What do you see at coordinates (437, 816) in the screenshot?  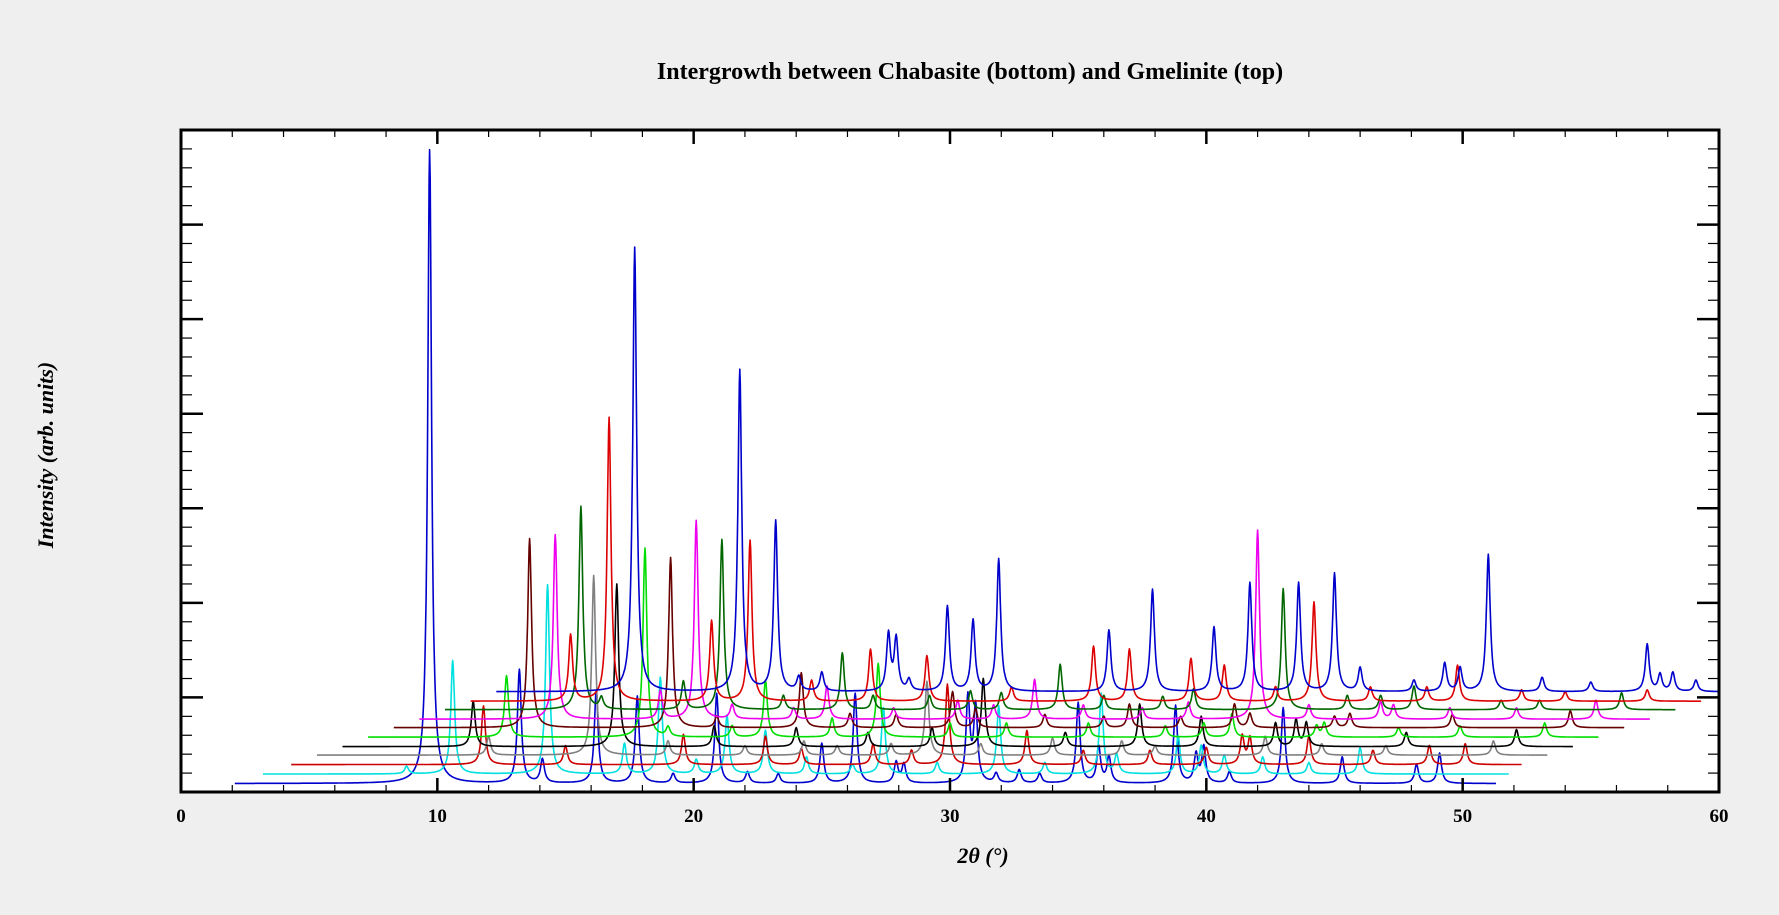 I see `x-tick-label: 10` at bounding box center [437, 816].